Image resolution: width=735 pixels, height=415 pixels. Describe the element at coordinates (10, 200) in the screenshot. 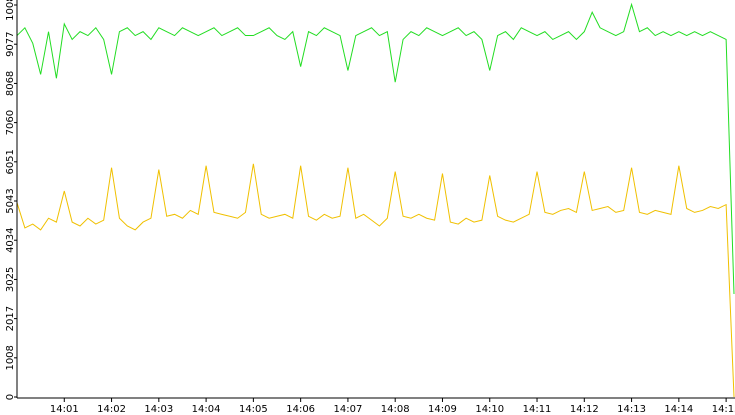

I see `y-tick-label: 5043` at that location.